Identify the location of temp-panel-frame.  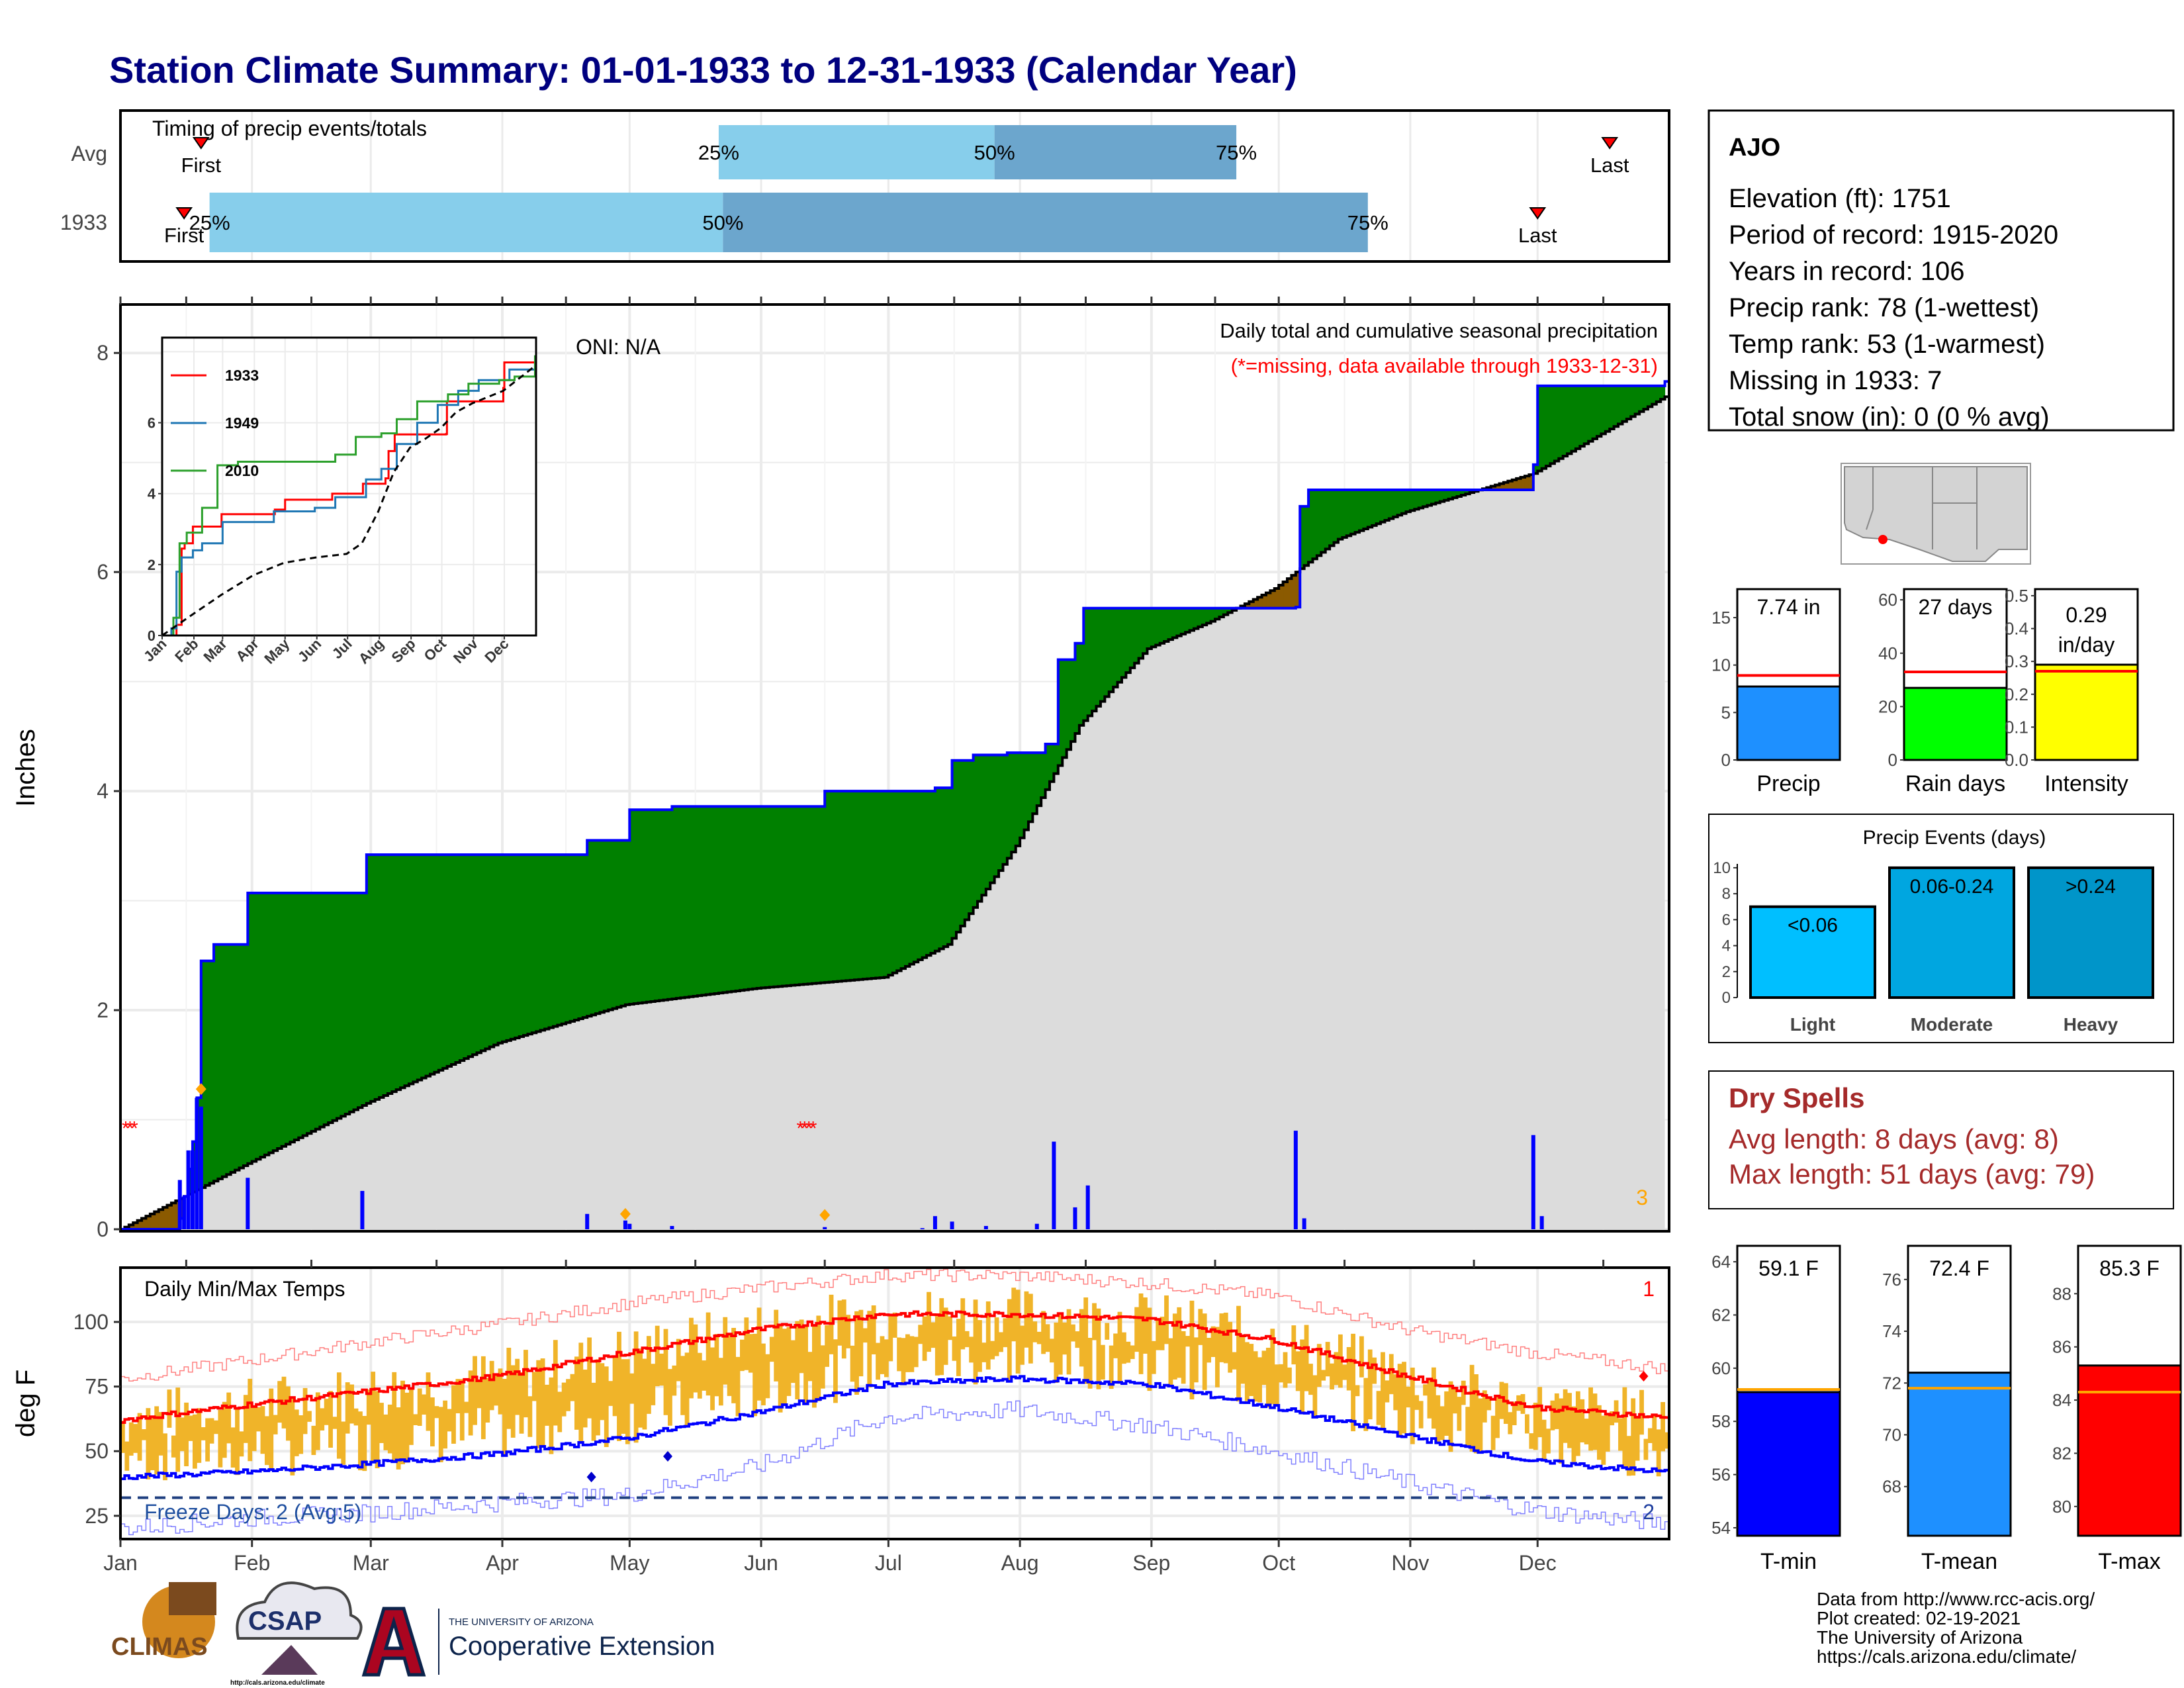
(894, 1403).